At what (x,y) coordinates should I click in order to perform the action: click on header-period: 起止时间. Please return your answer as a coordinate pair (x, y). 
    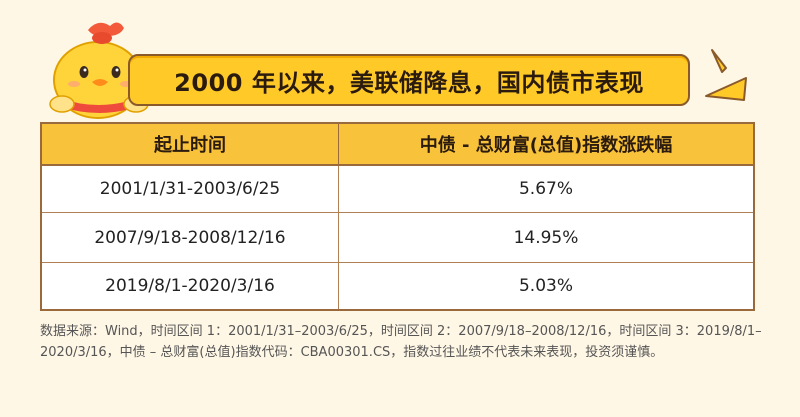
    Looking at the image, I should click on (190, 144).